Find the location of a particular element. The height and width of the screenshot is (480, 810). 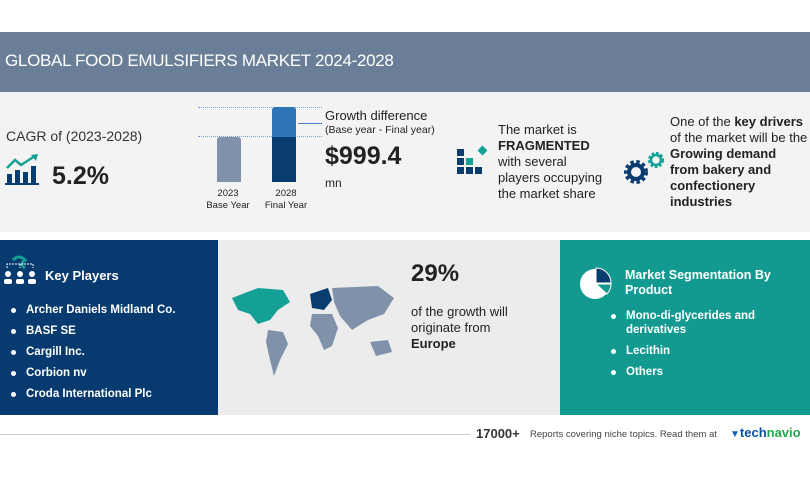

growth-title: Growth difference is located at coordinates (376, 115).